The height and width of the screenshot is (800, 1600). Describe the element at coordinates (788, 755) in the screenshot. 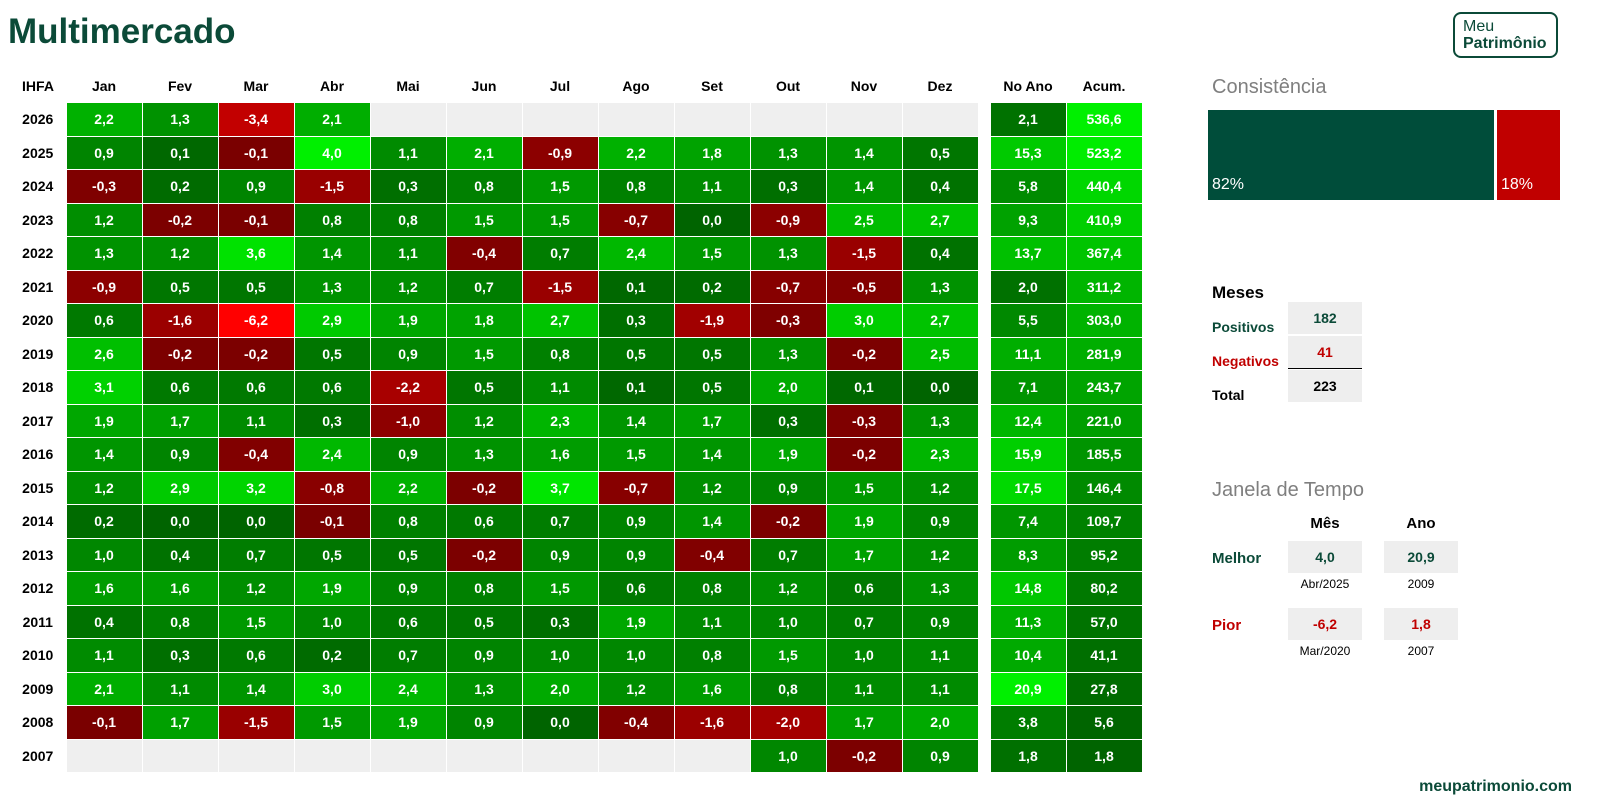

I see `month-cell-out: 1,0` at that location.